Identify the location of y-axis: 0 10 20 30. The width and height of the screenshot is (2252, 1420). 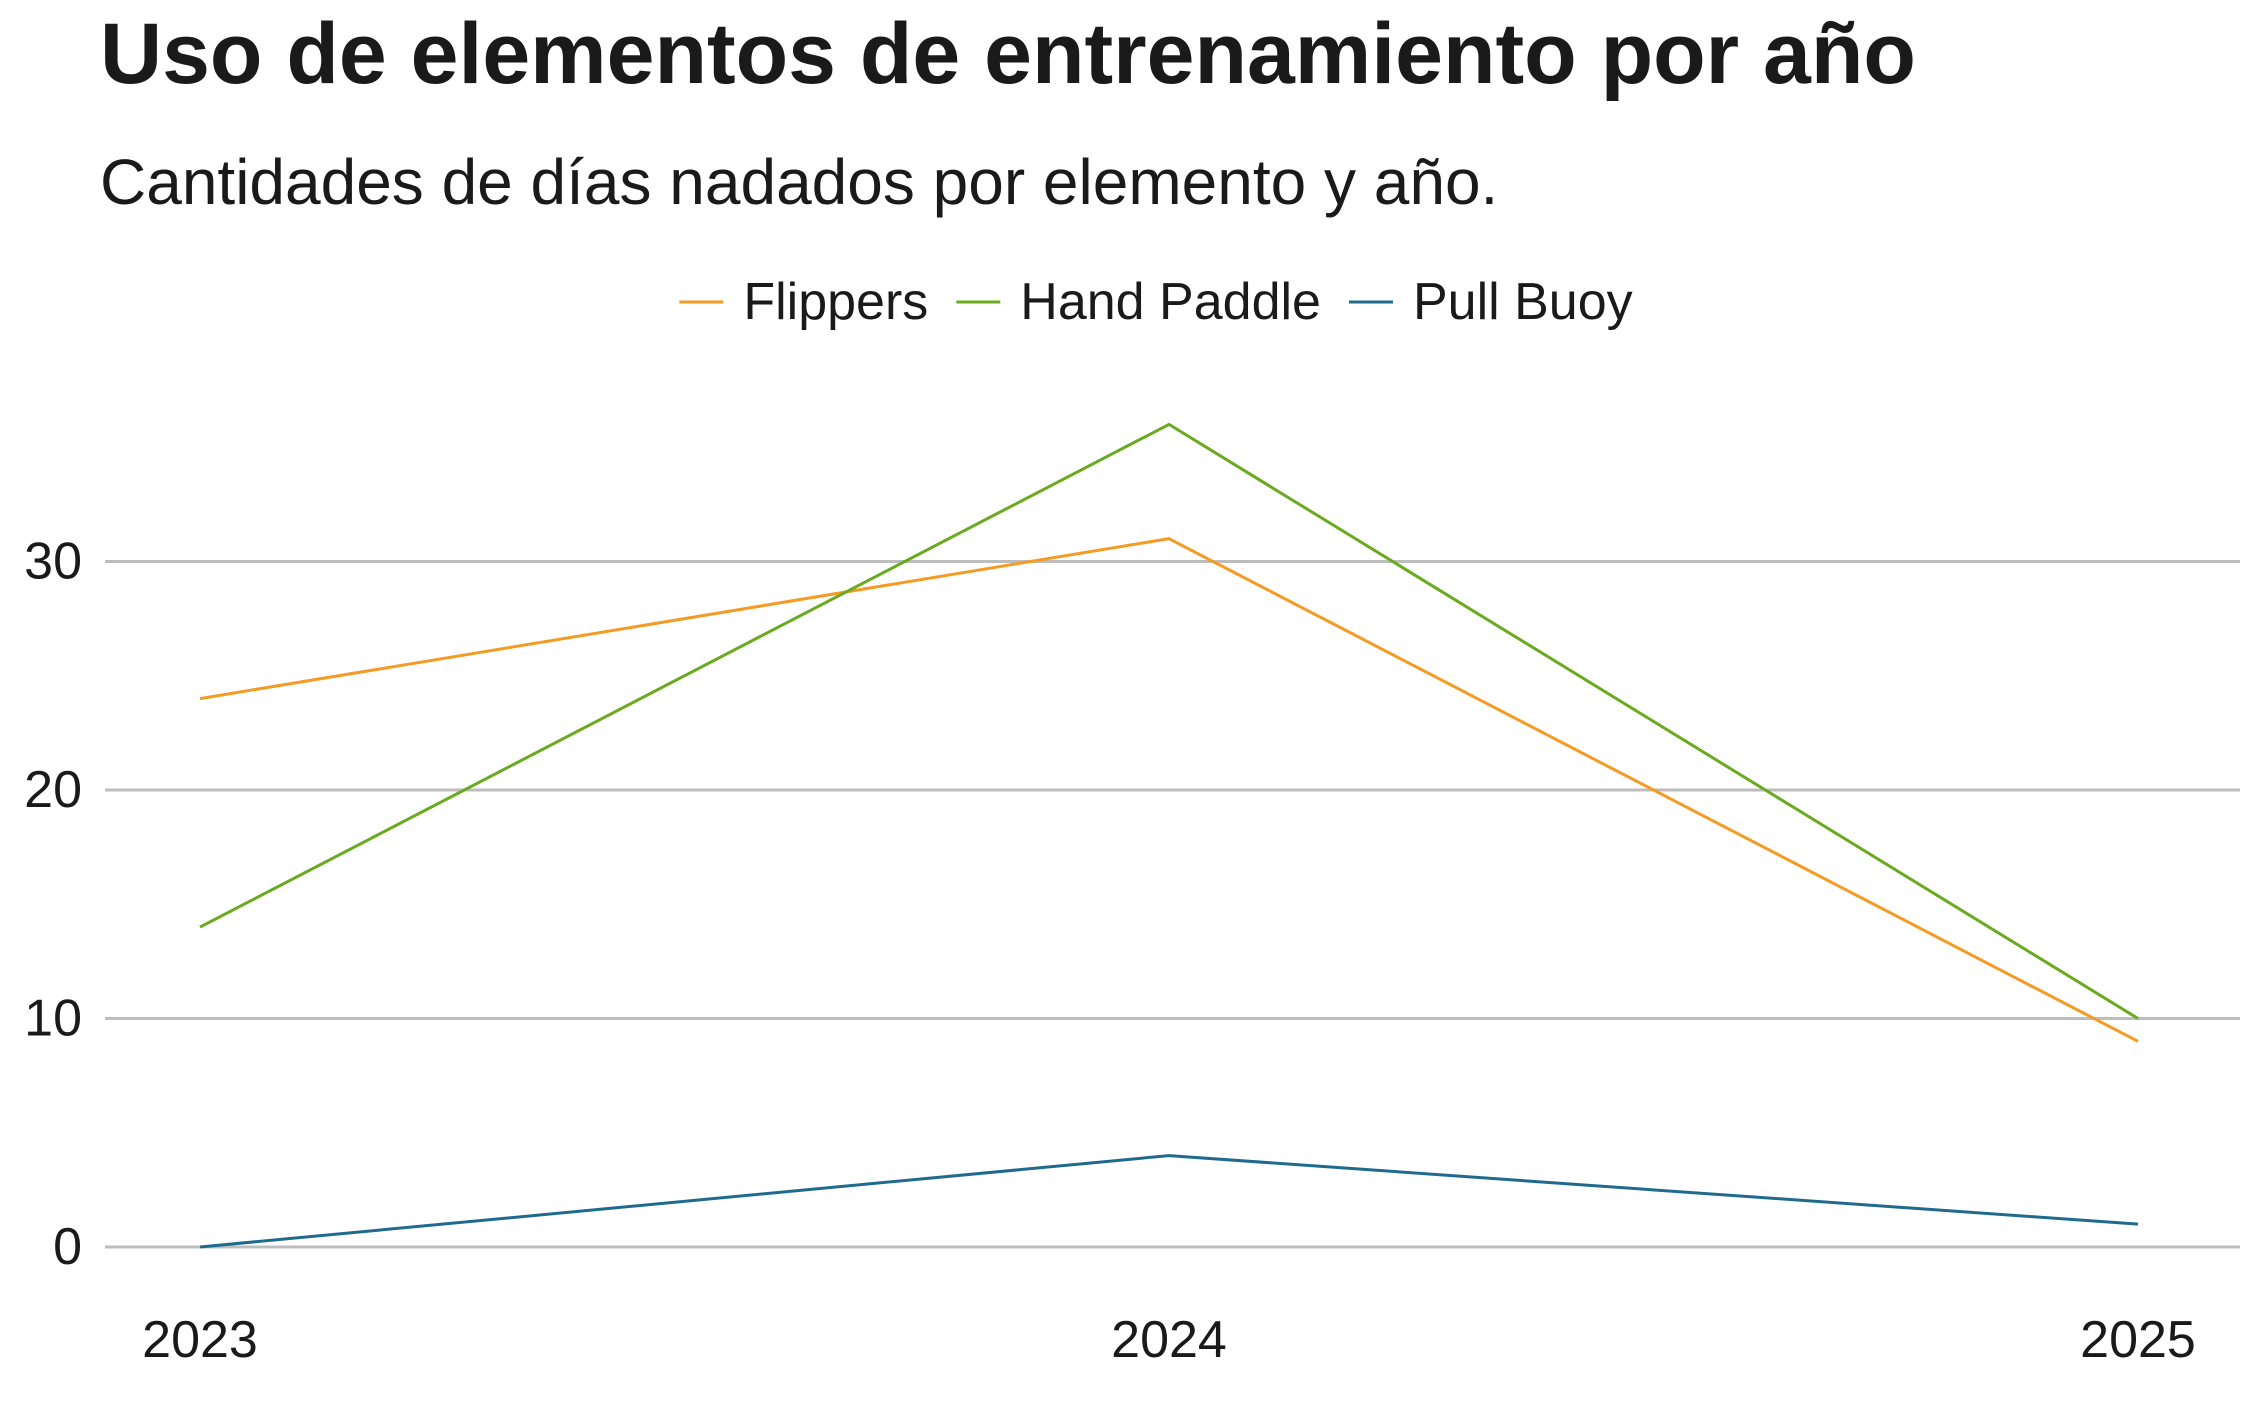
(53, 905).